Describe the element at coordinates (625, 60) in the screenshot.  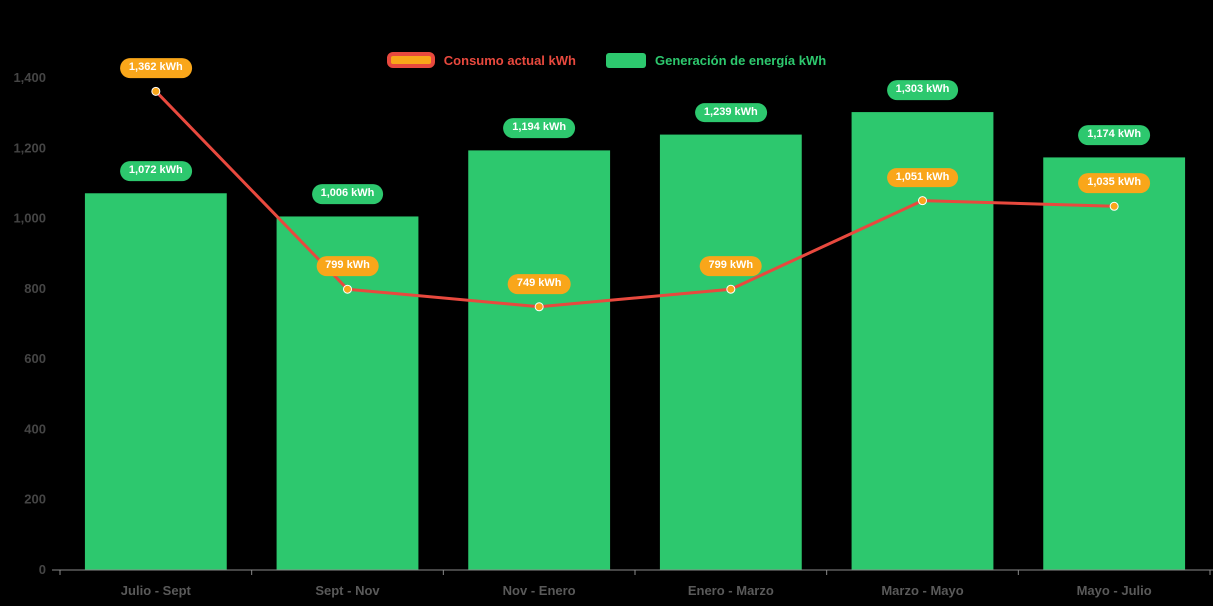
I see `generacion-legend-swatch-icon` at that location.